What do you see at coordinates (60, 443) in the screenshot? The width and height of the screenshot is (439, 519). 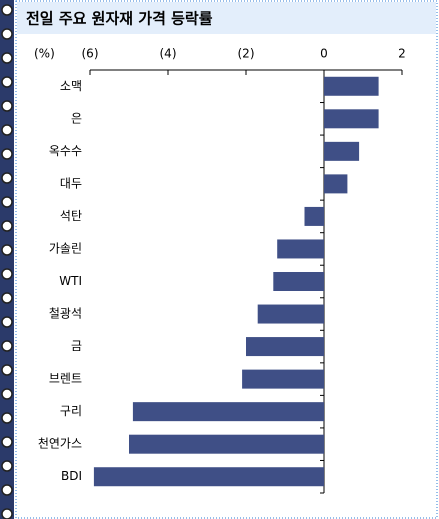 I see `category-label: 천연가스` at bounding box center [60, 443].